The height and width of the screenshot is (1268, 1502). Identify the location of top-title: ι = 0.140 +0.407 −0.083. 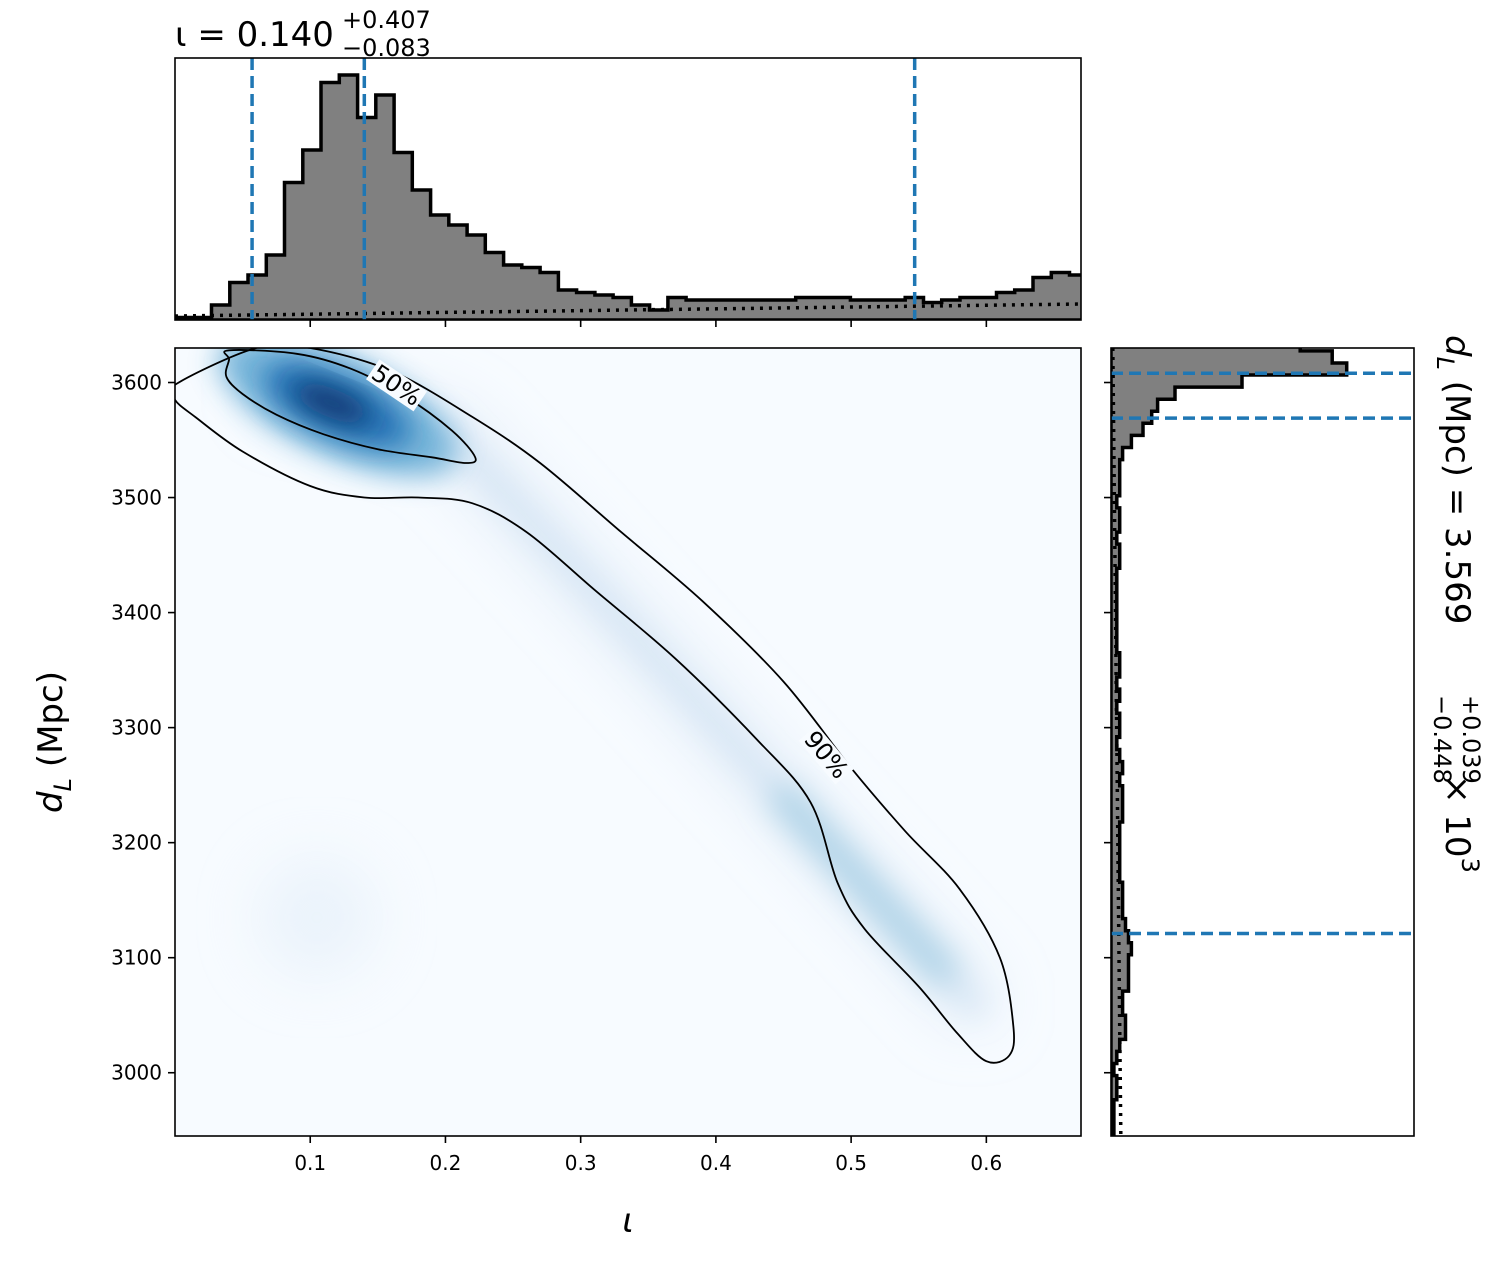
(303, 34).